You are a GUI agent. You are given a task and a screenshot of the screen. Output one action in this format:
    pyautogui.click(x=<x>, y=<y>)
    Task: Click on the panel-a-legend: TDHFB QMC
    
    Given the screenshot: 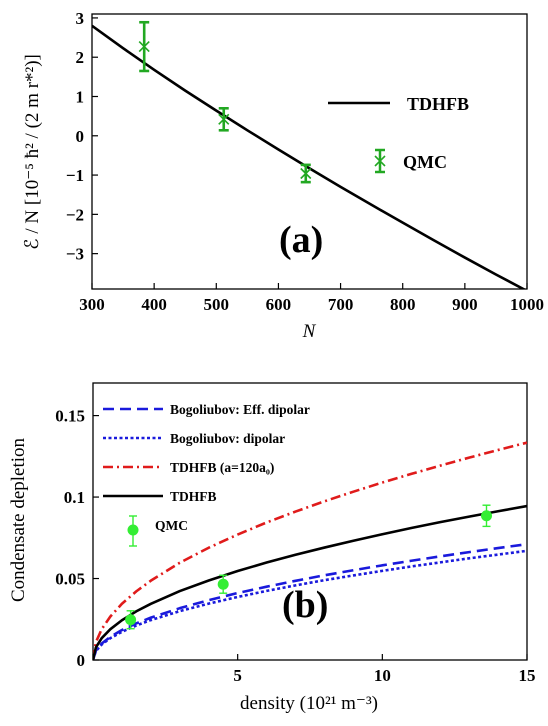 What is the action you would take?
    pyautogui.click(x=398, y=134)
    